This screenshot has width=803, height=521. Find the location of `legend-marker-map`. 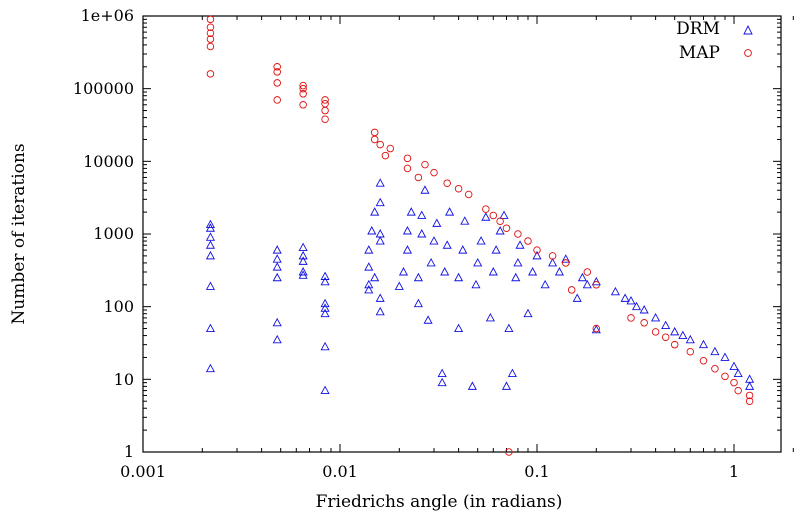

legend-marker-map is located at coordinates (748, 53).